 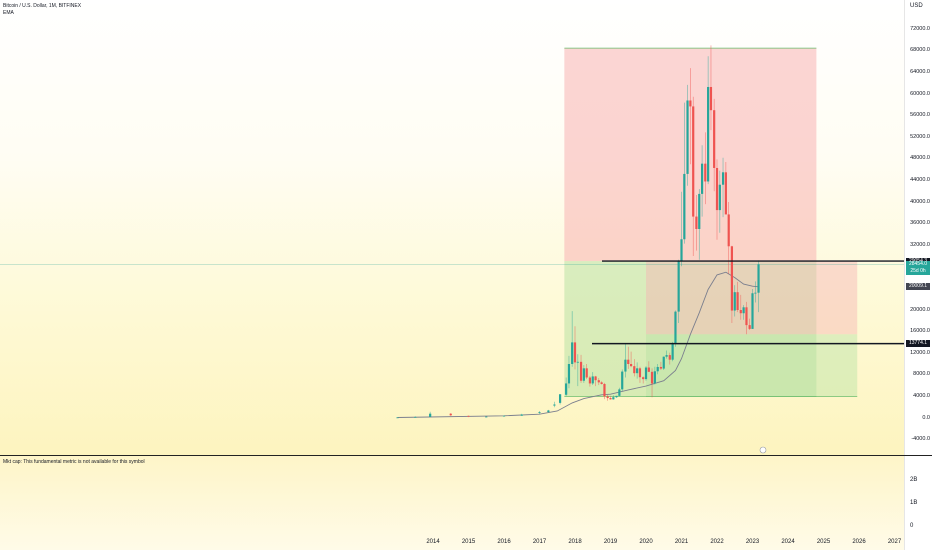 What do you see at coordinates (921, 374) in the screenshot?
I see `price-tick-label: 8000.0` at bounding box center [921, 374].